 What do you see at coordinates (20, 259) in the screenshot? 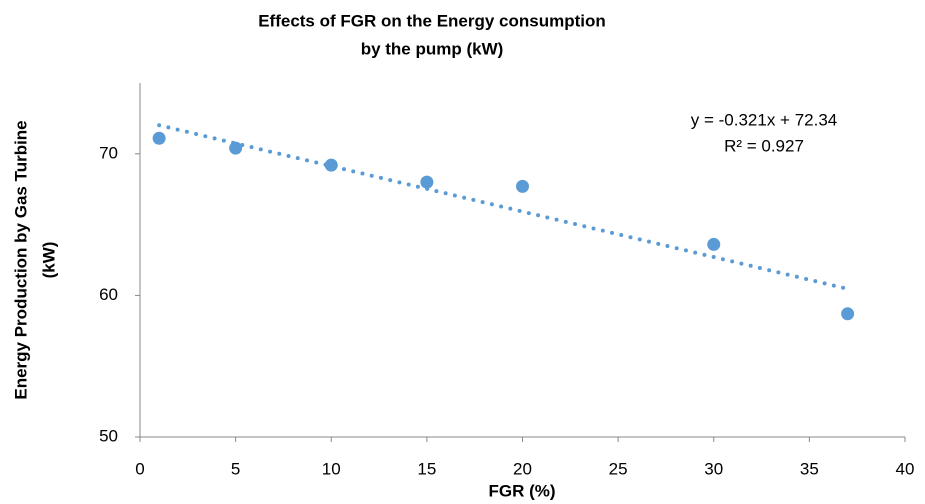
I see `y-axis-label: Energy Production by Gas Turbine` at bounding box center [20, 259].